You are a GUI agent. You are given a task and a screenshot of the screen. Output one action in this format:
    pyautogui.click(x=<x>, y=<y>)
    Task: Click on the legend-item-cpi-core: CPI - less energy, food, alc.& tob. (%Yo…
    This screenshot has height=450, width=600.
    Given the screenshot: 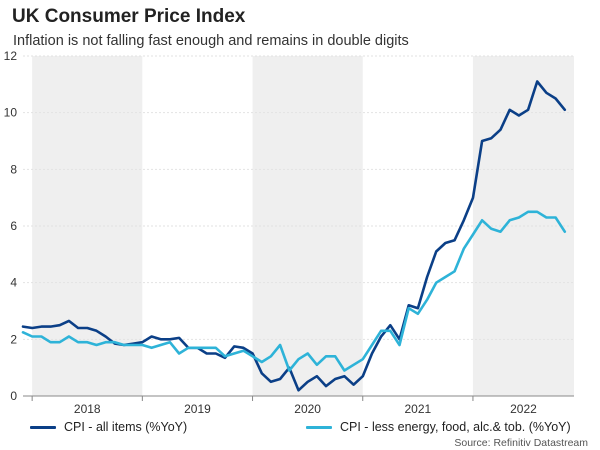 What is the action you would take?
    pyautogui.click(x=438, y=427)
    